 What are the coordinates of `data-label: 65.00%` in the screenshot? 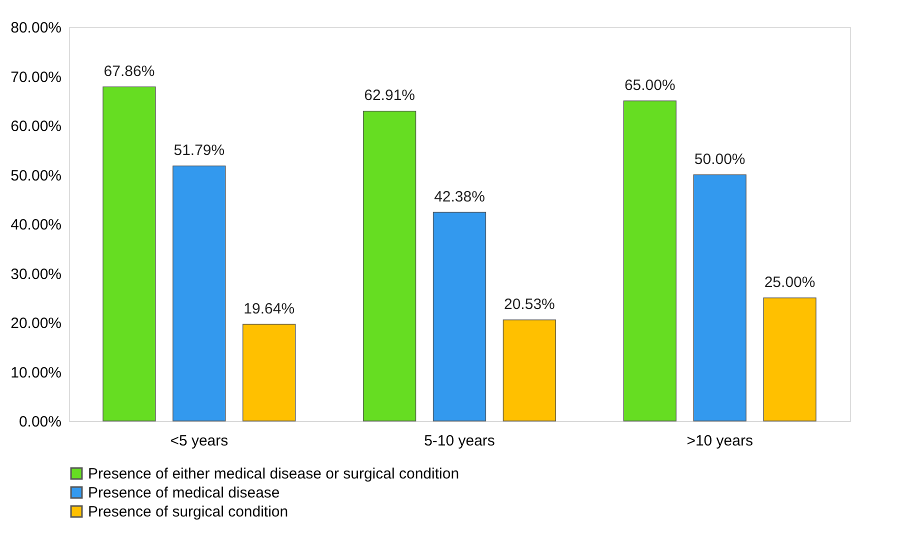 It's located at (650, 85).